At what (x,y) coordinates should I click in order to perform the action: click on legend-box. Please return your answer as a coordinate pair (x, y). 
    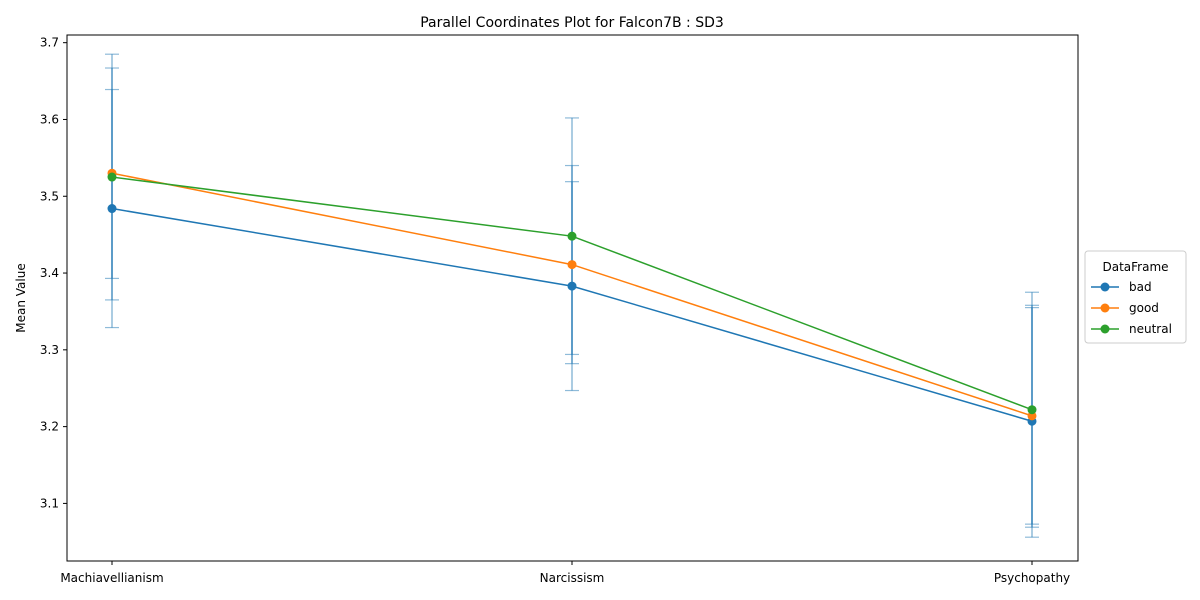
    Looking at the image, I should click on (1135, 297).